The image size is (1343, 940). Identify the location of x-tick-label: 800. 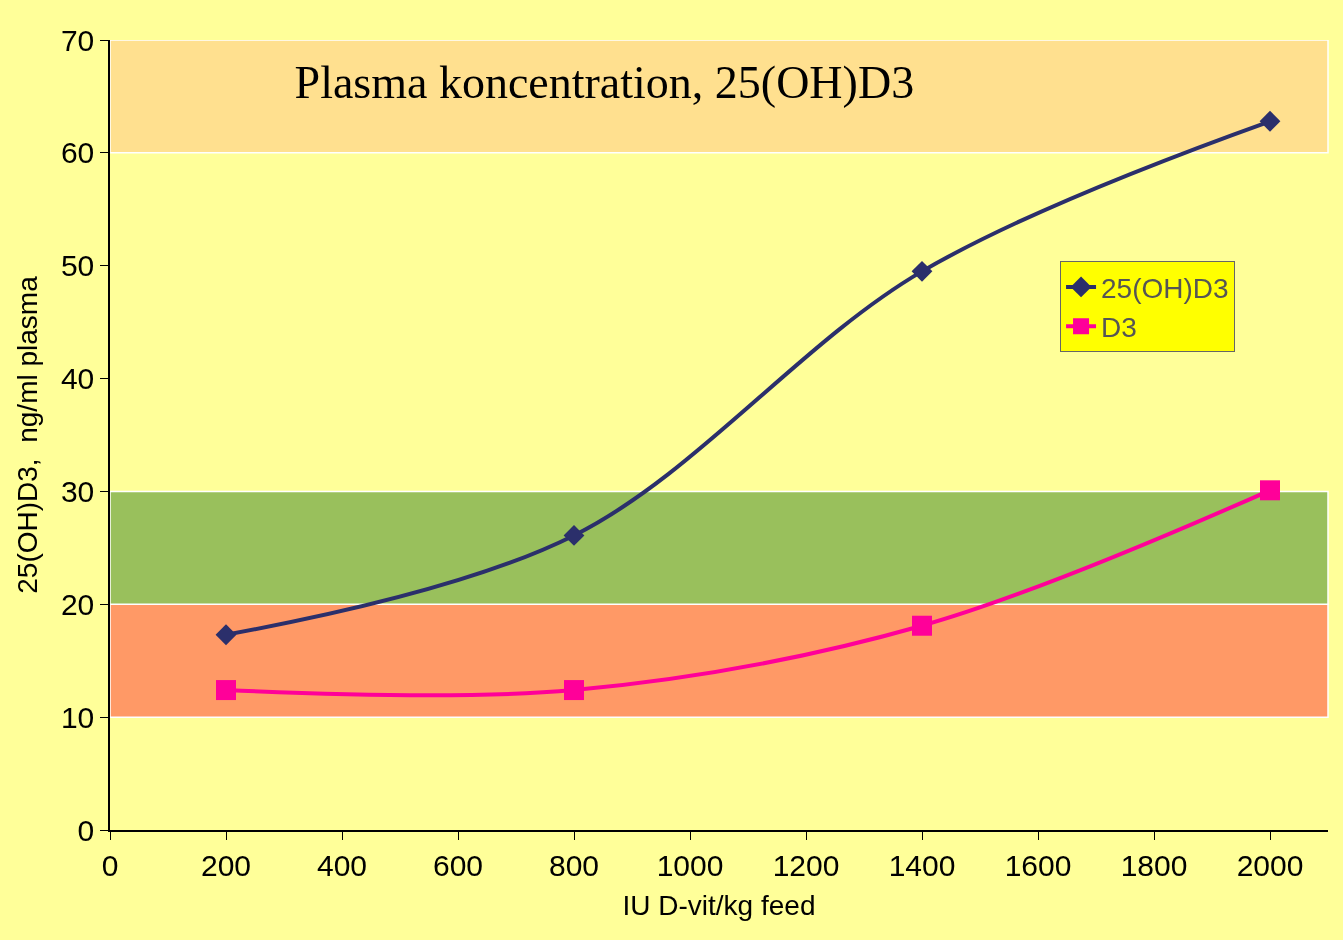
(574, 865).